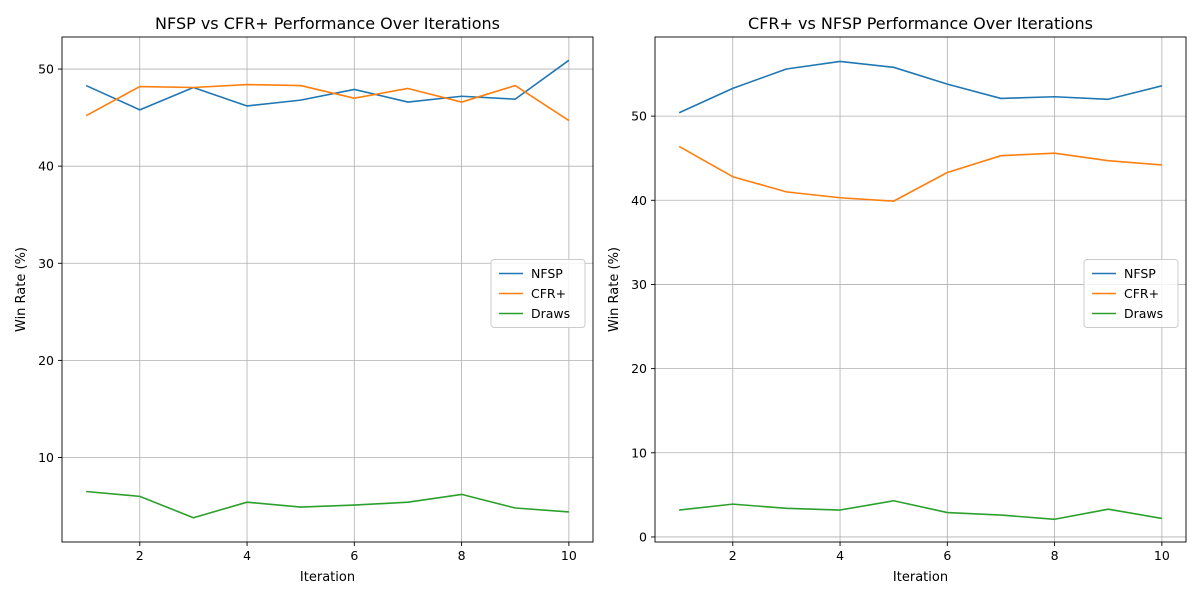 This screenshot has height=600, width=1200. Describe the element at coordinates (327, 23) in the screenshot. I see `chart-title: NFSP vs CFR+ Performance Over Iterations` at that location.